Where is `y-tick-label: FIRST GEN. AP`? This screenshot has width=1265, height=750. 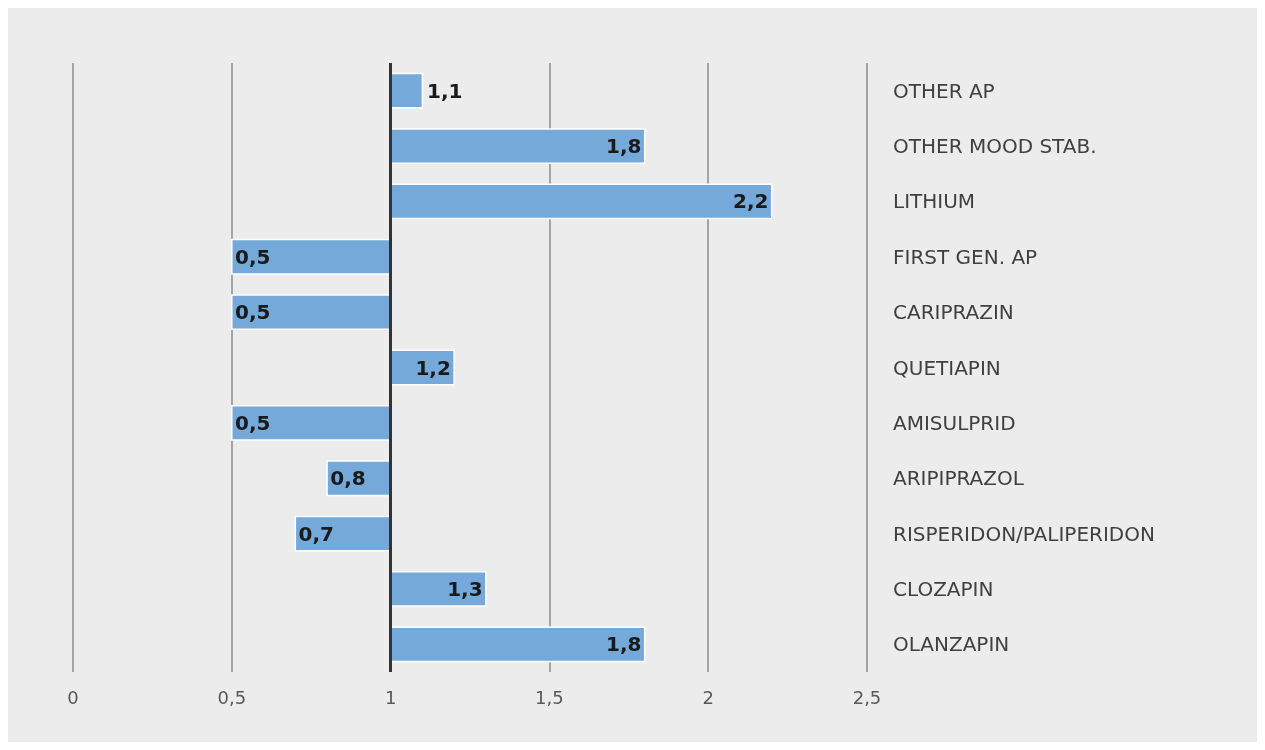 y-tick-label: FIRST GEN. AP is located at coordinates (965, 256).